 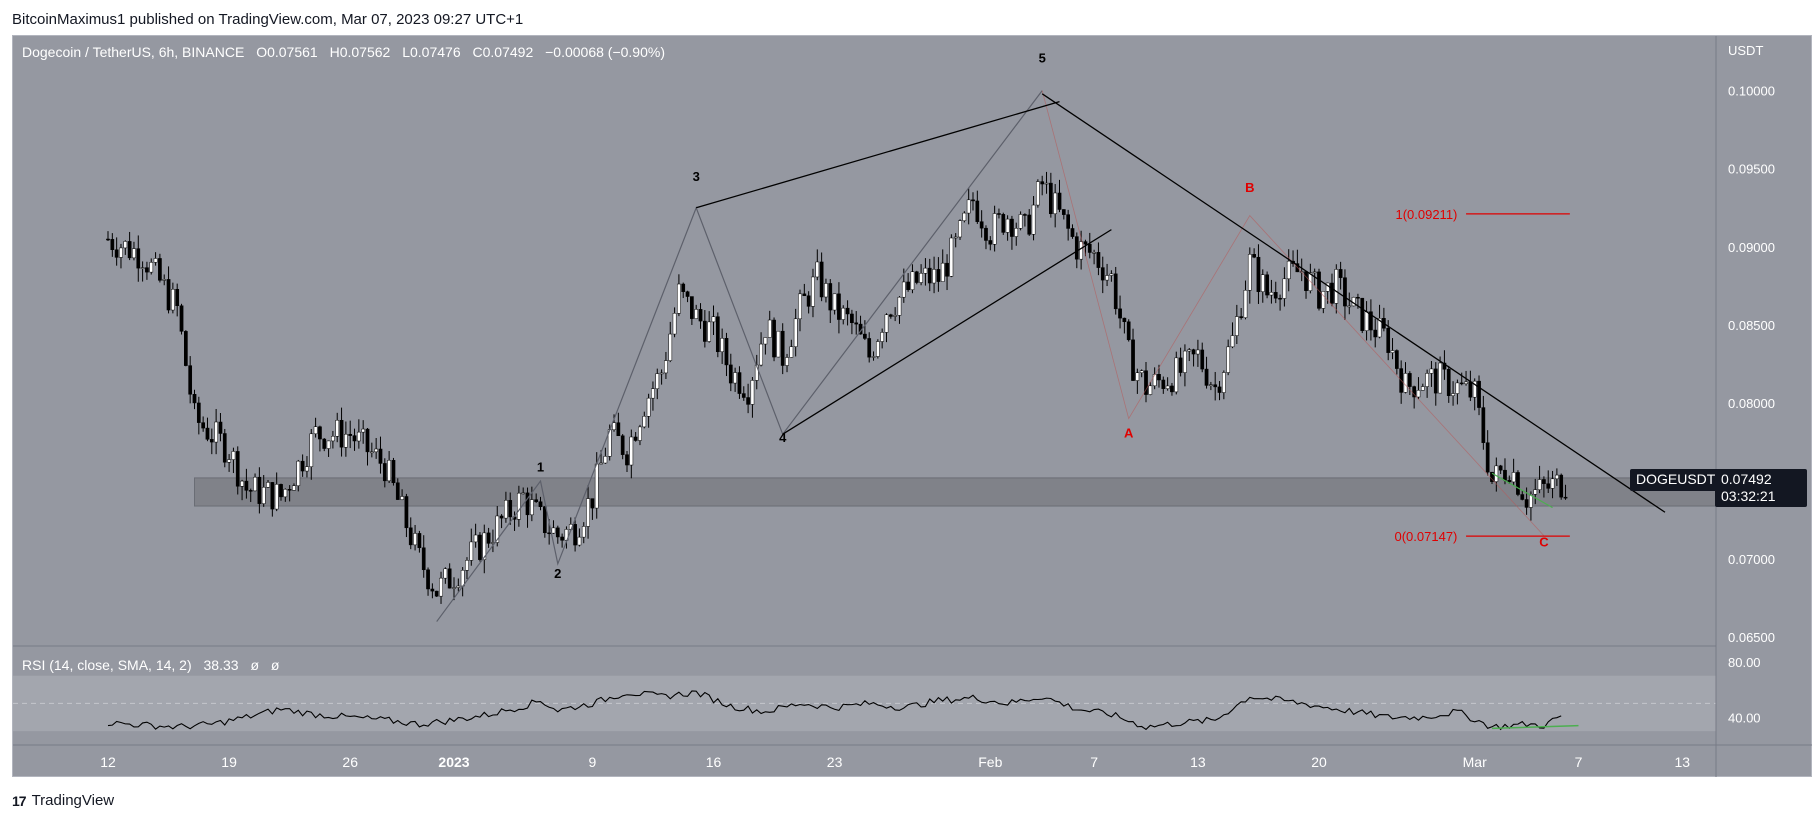 What do you see at coordinates (1761, 488) in the screenshot?
I see `last-price-tag: 0.07492 03:32:21` at bounding box center [1761, 488].